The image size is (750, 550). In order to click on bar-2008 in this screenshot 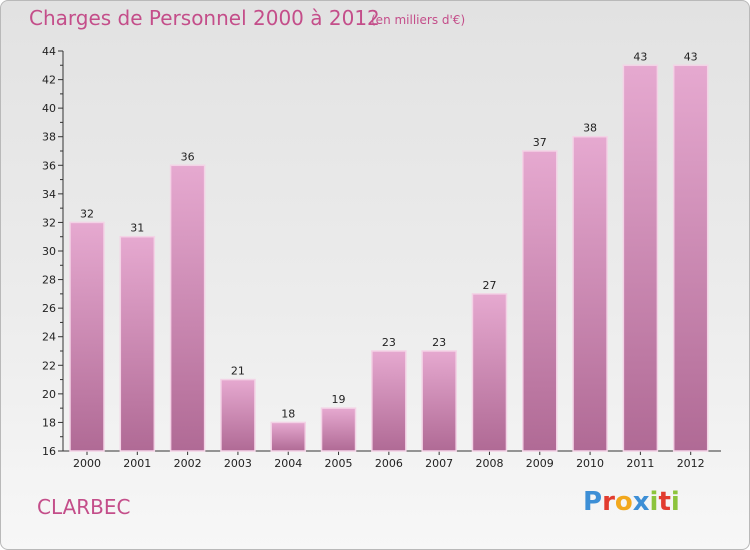, I will do `click(489, 372)`.